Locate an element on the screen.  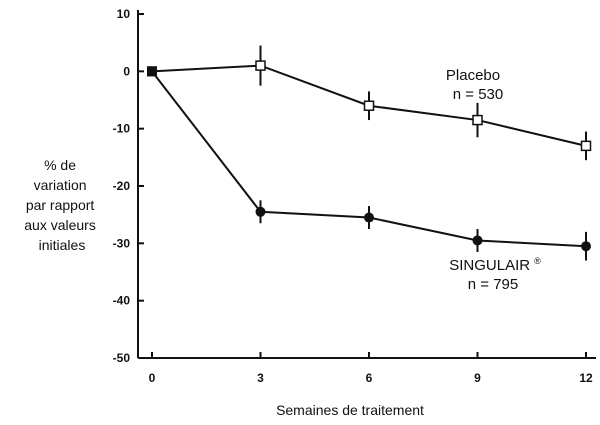
x-ticks: 0 3 6 9 12 is located at coordinates (371, 368).